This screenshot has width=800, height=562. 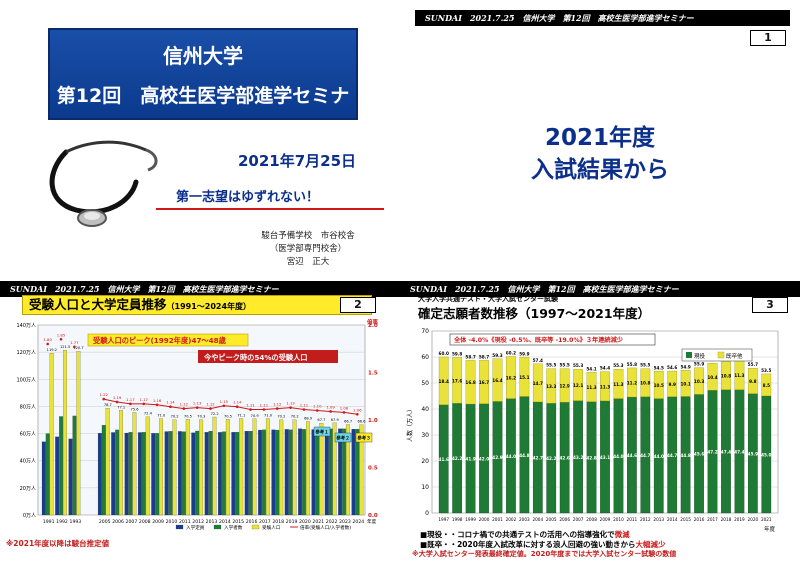 I want to click on bar-total-label: 60.0, so click(x=444, y=353).